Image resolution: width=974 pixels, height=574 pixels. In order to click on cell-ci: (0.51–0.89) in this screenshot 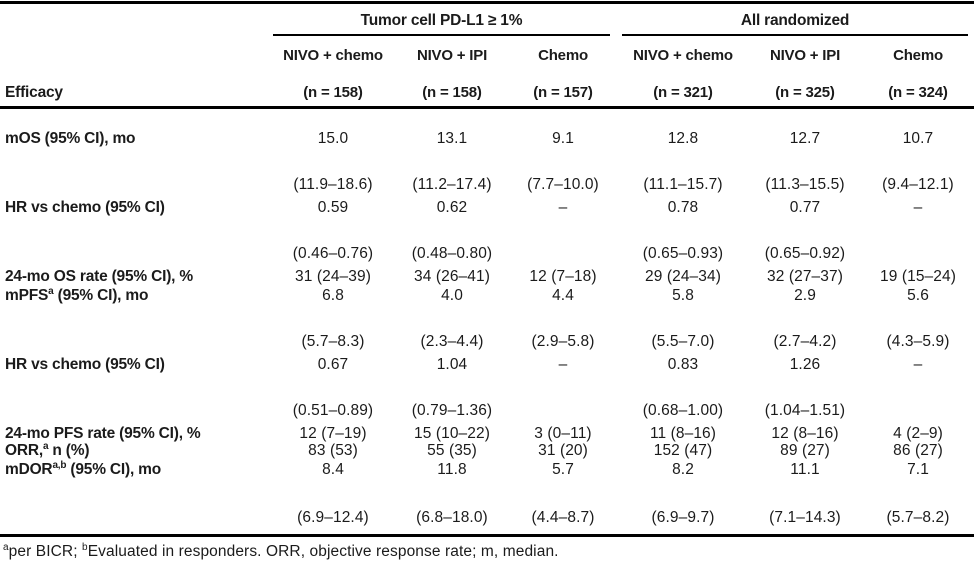, I will do `click(333, 410)`.